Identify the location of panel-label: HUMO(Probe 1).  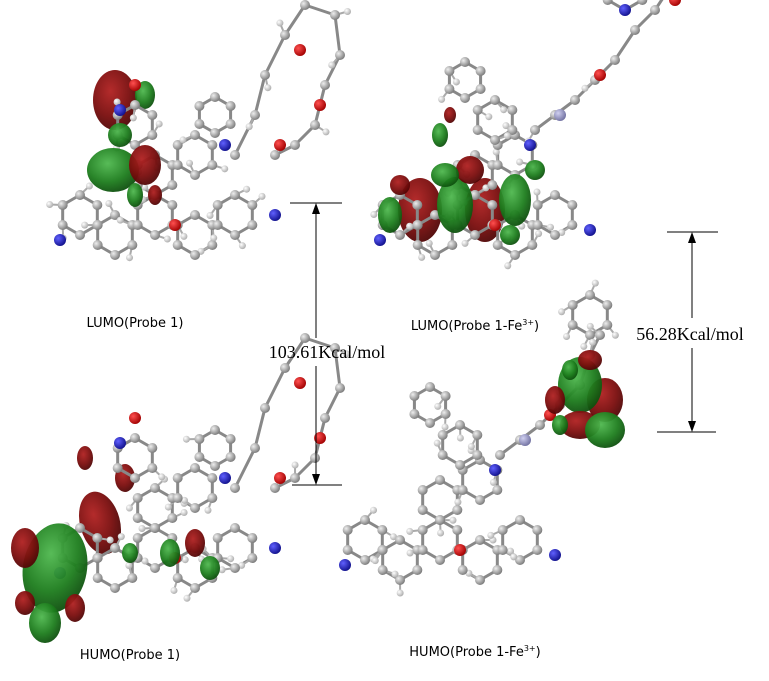
(130, 655).